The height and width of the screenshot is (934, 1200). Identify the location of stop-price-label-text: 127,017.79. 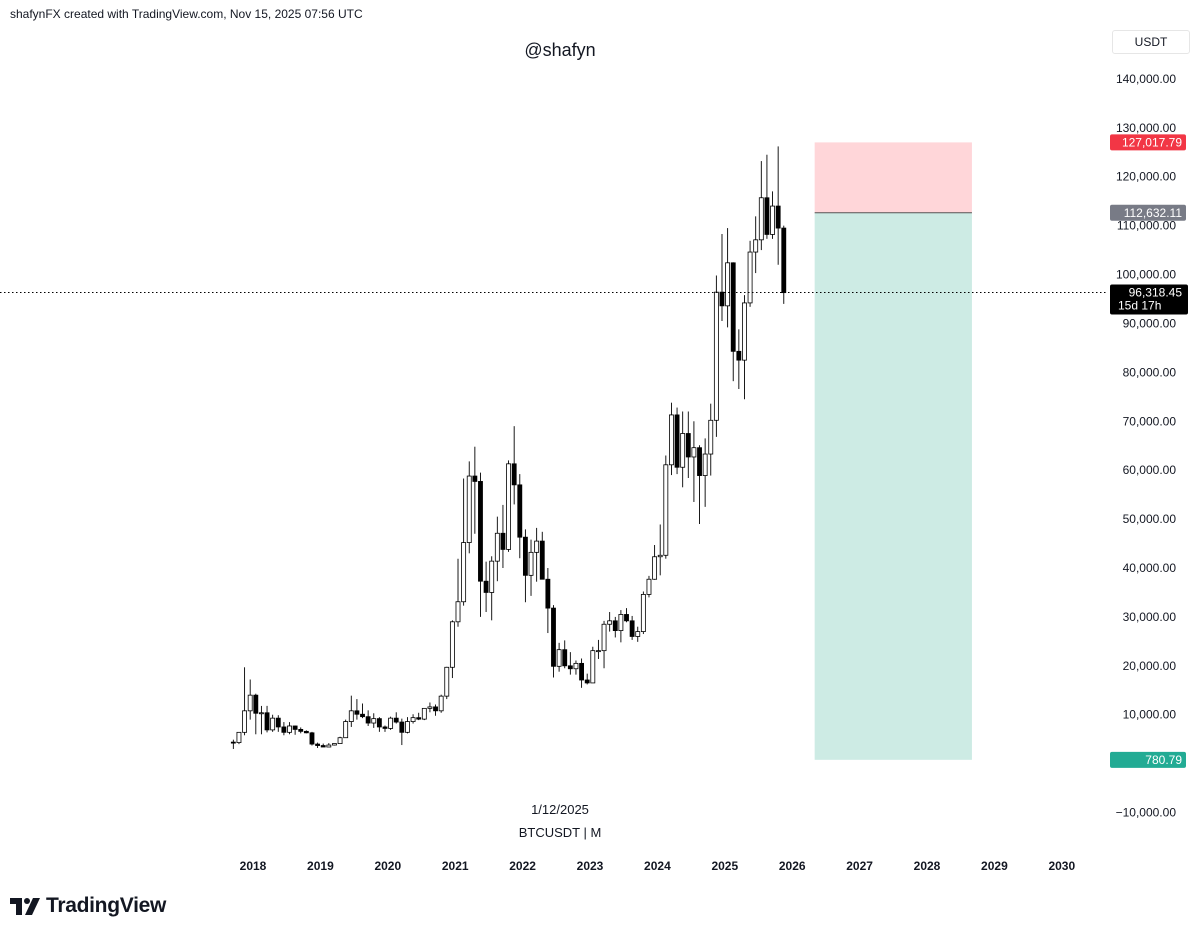
(1152, 142).